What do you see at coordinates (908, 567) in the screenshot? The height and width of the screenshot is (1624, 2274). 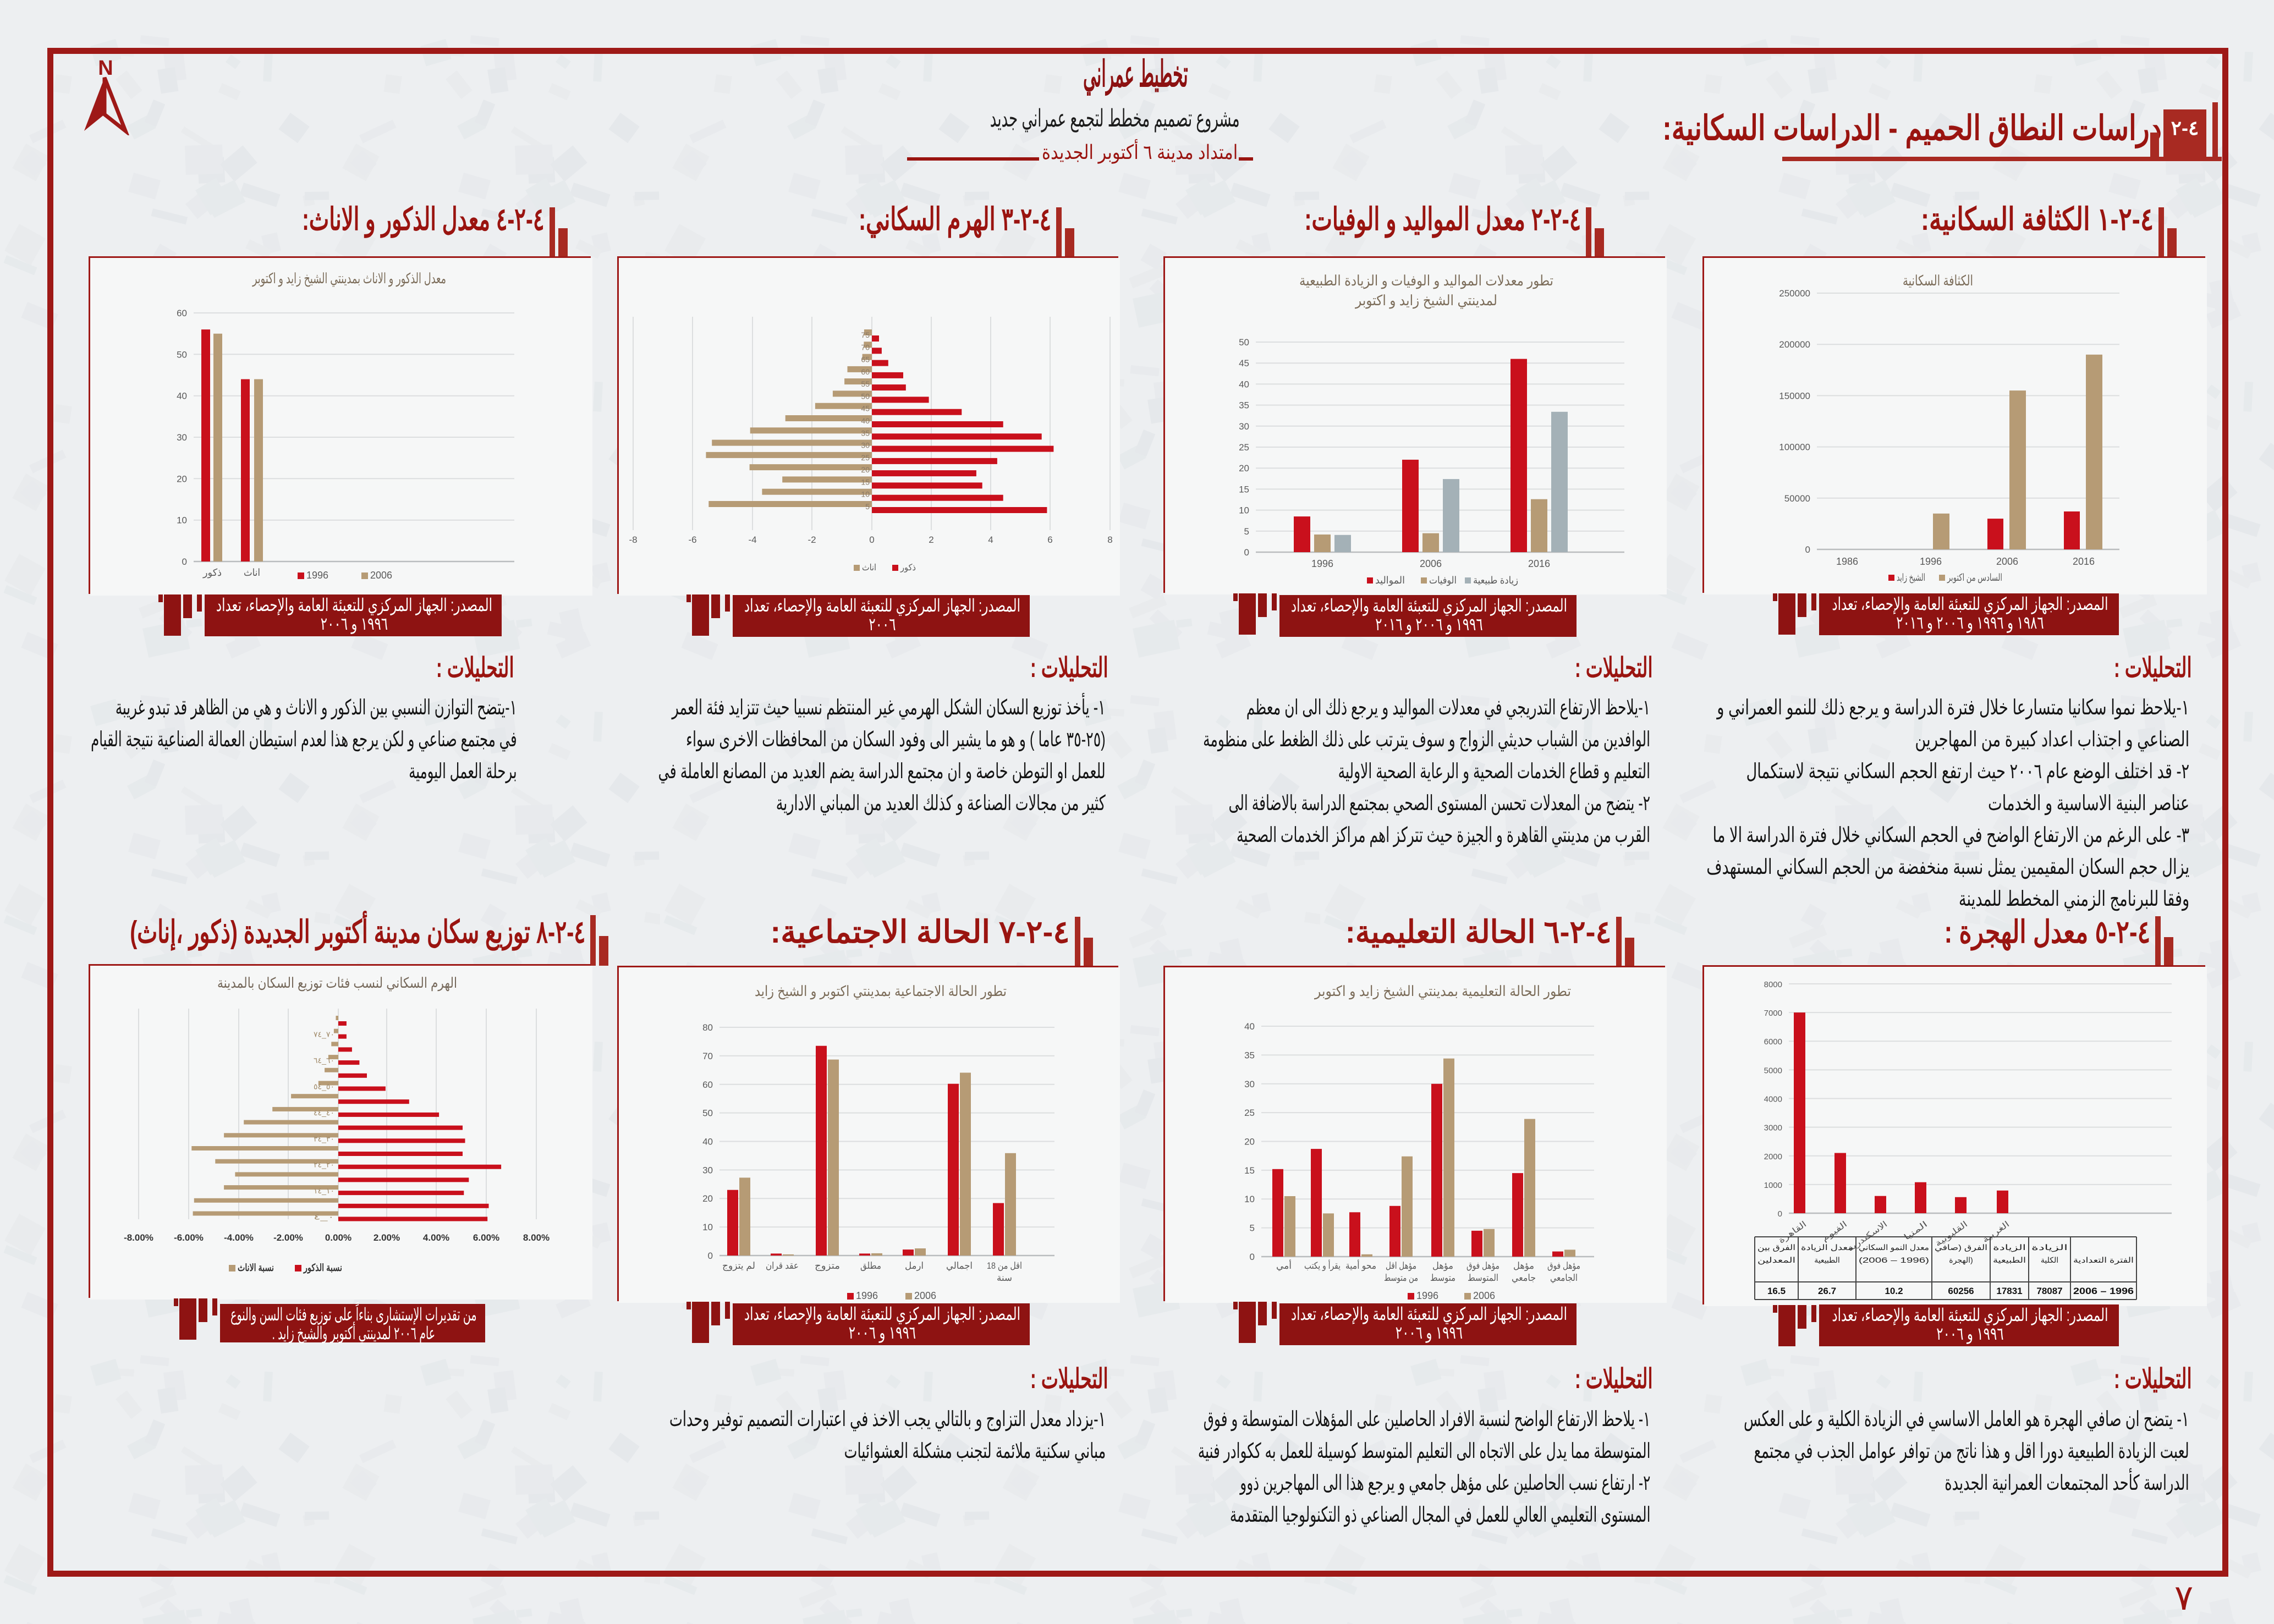 I see `svg-text: ذكور` at bounding box center [908, 567].